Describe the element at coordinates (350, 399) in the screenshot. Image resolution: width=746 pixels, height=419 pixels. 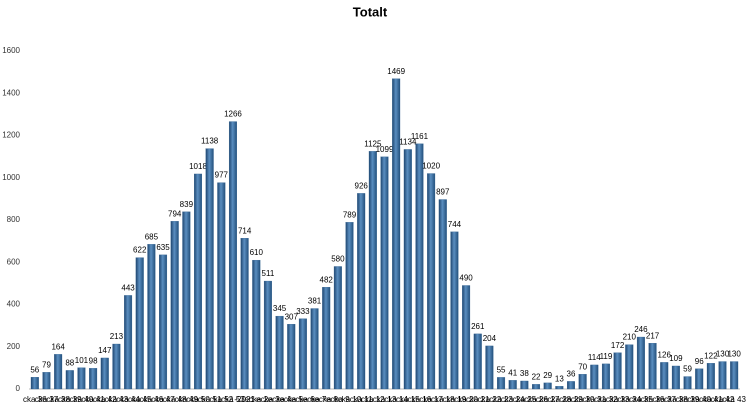
I see `x-tick-label: cka 10` at that location.